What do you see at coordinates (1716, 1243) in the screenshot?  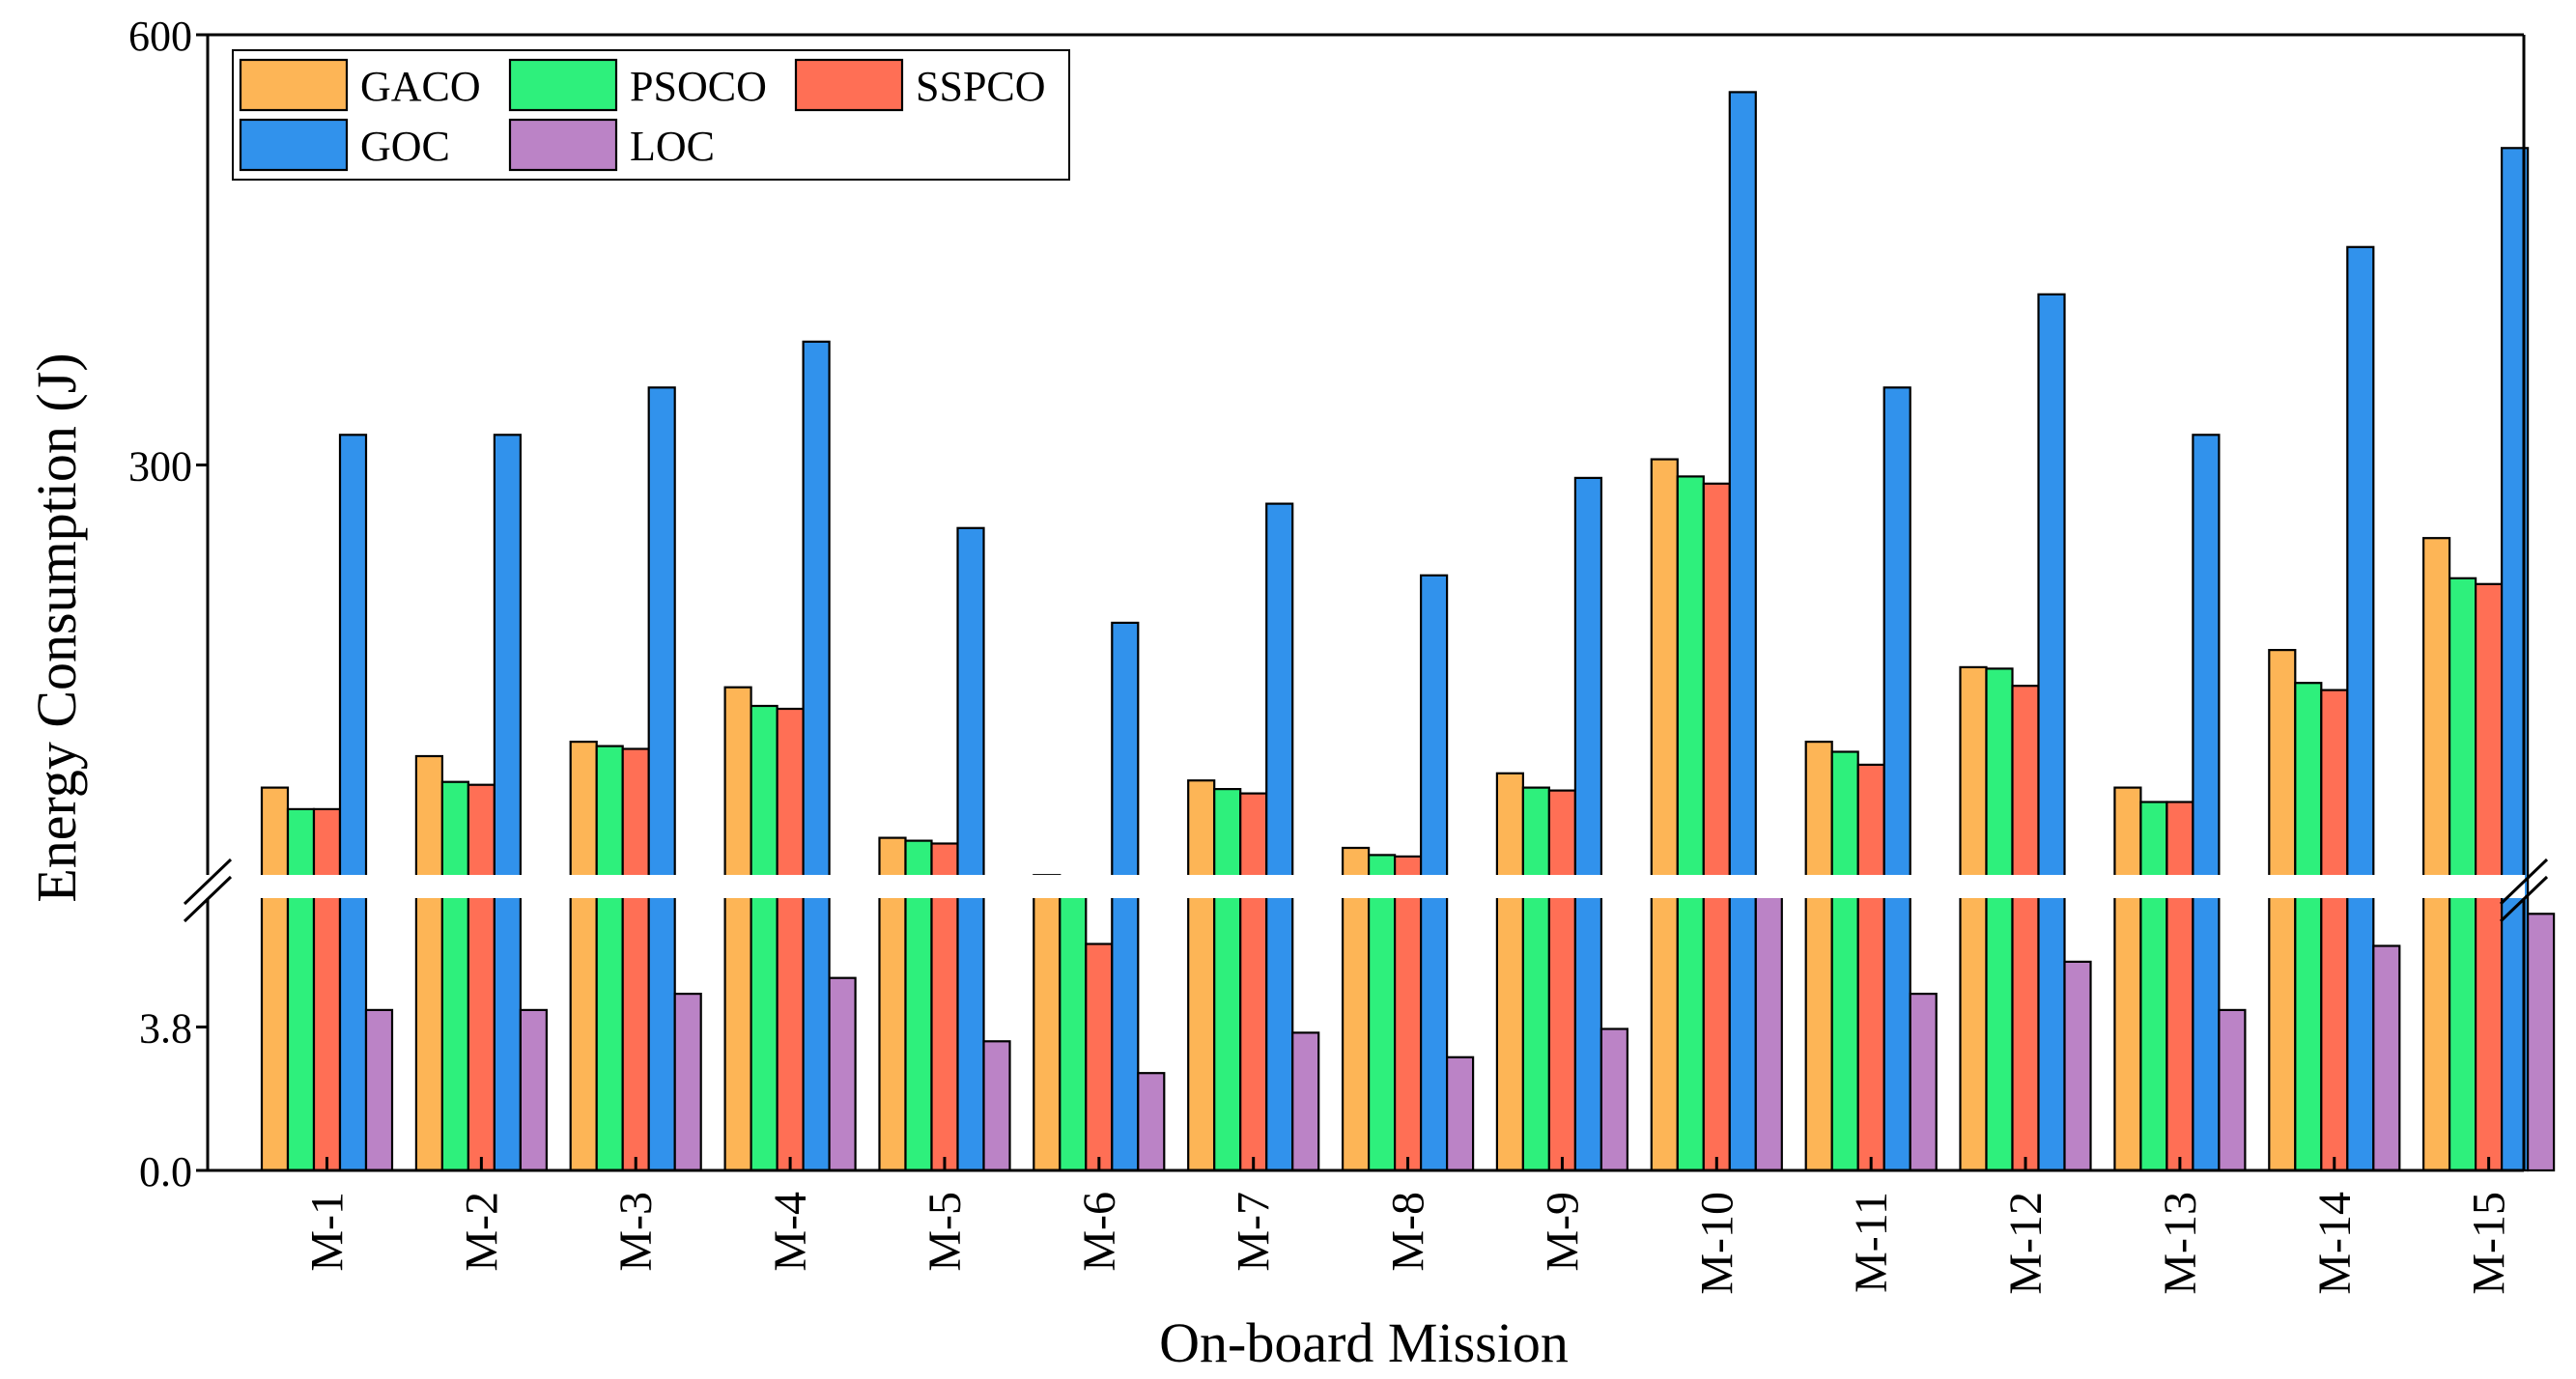 I see `x-tick-label: M-10` at bounding box center [1716, 1243].